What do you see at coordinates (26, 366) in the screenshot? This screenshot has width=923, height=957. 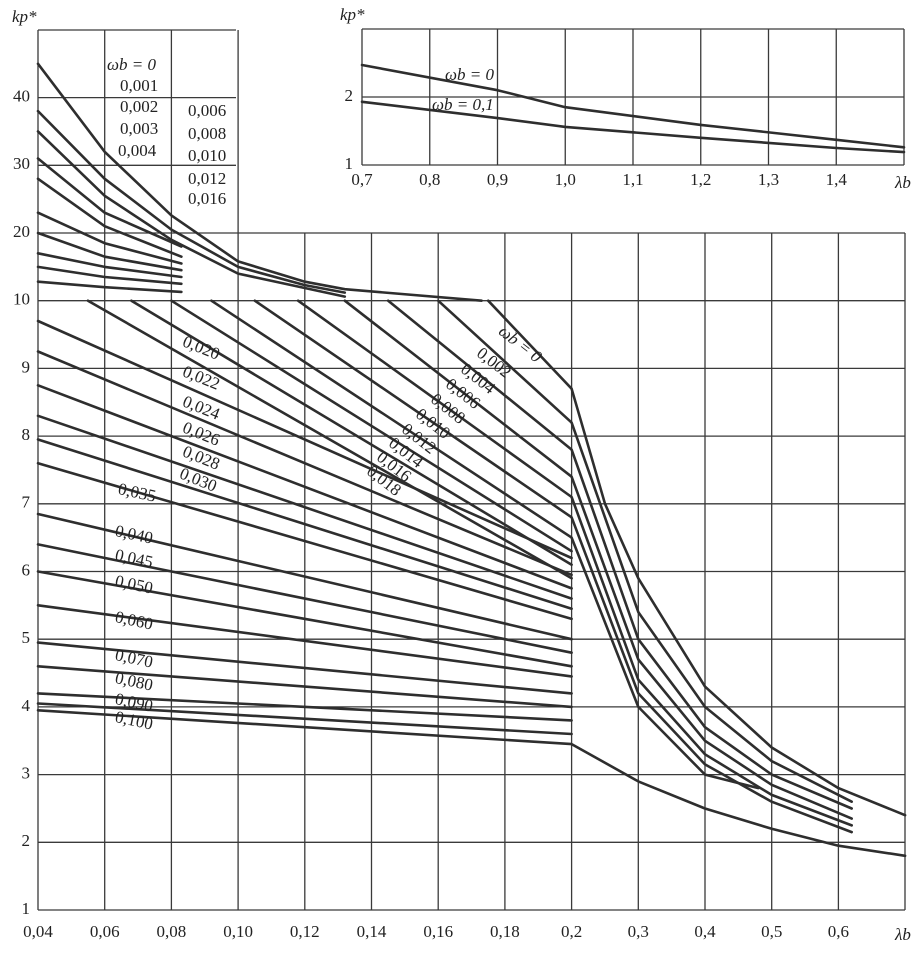 I see `y-tick-label: 9` at bounding box center [26, 366].